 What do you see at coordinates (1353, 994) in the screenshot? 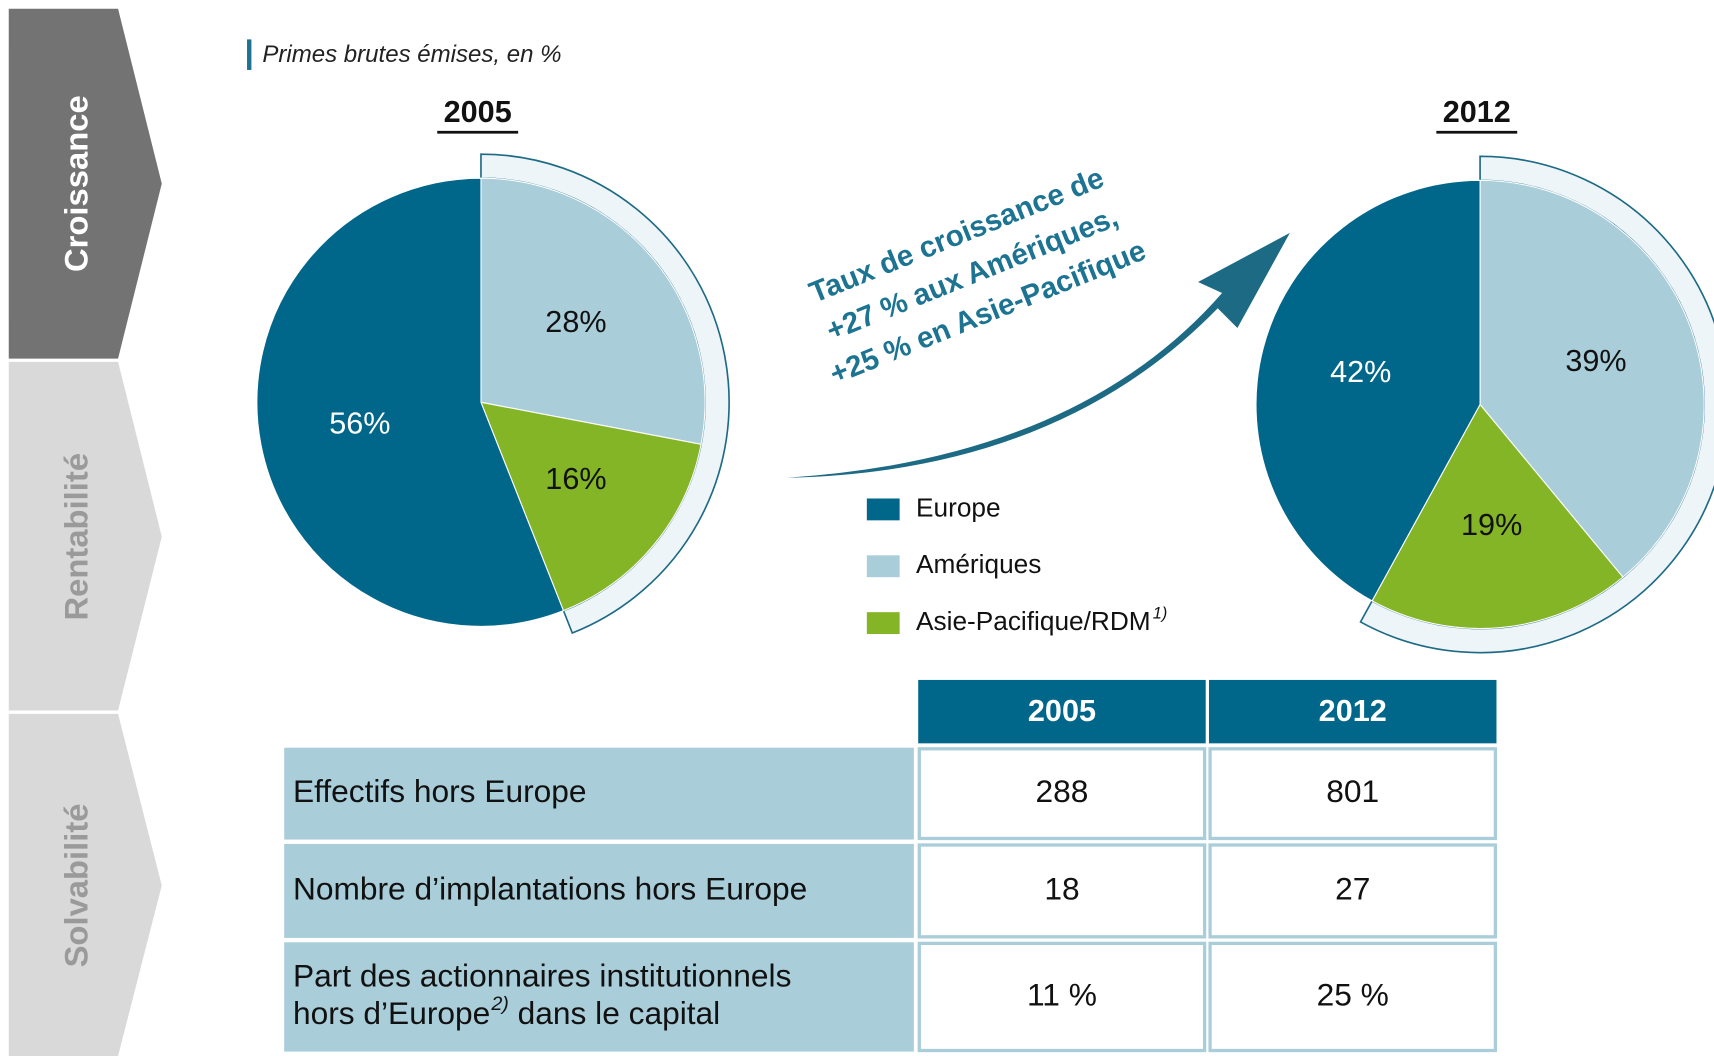
I see `table-value: 25 %` at bounding box center [1353, 994].